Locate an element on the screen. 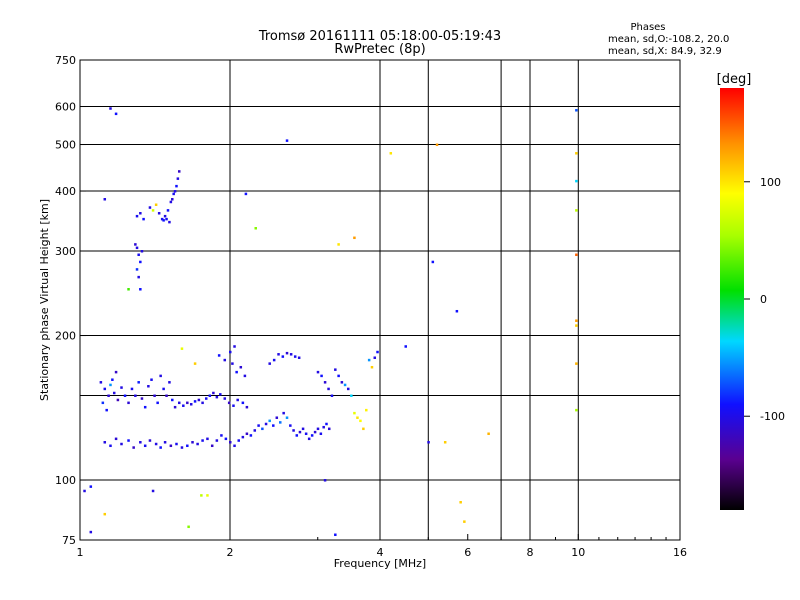 The height and width of the screenshot is (600, 800). colorbar-ticks: 100 0 -100 is located at coordinates (764, 299).